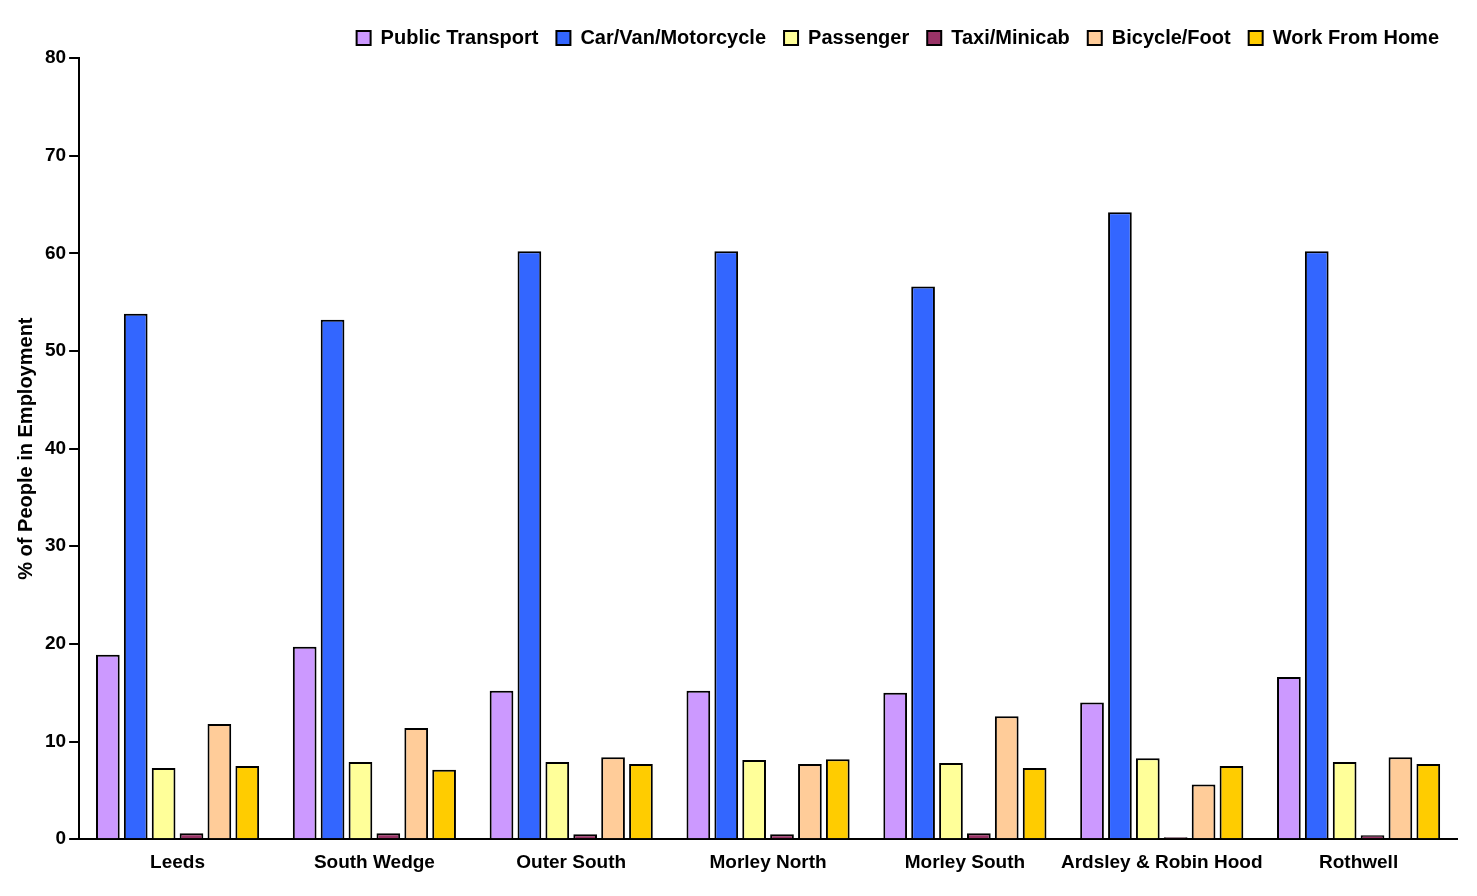  What do you see at coordinates (55, 57) in the screenshot?
I see `y-tick-label: 80` at bounding box center [55, 57].